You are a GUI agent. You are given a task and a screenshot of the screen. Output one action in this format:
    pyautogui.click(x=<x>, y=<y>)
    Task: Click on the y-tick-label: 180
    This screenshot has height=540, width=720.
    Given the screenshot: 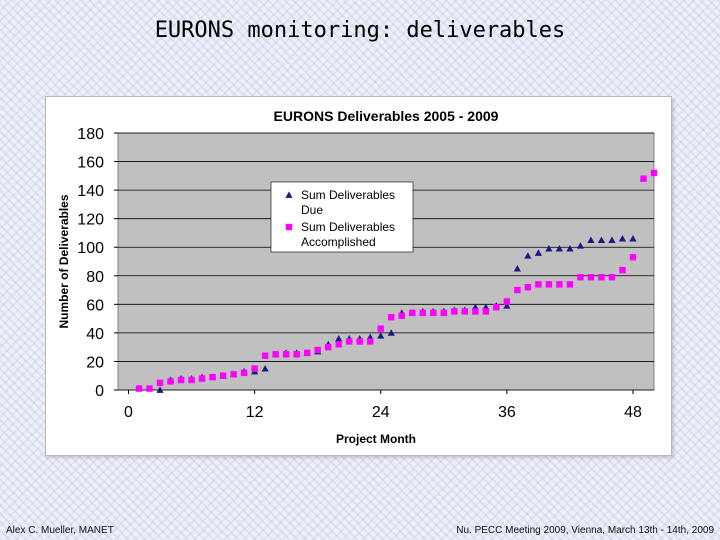 What is the action you would take?
    pyautogui.click(x=90, y=134)
    